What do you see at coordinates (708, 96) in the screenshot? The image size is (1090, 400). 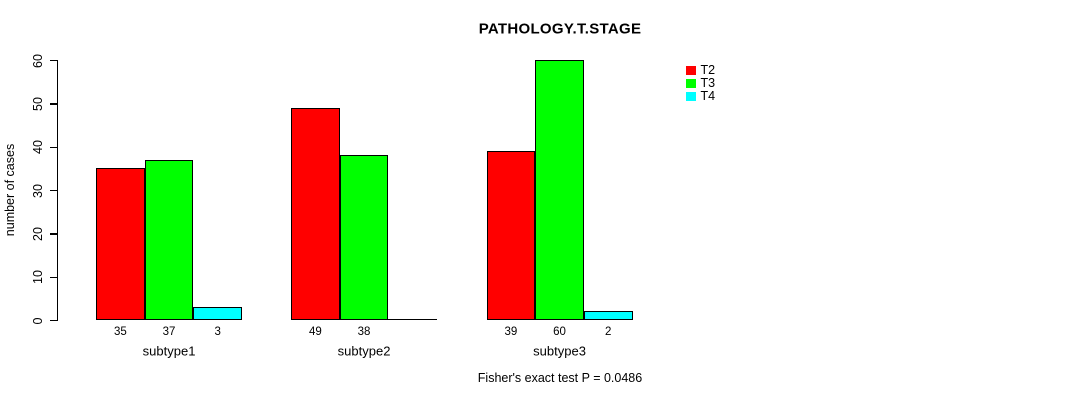 I see `legend-label: T4` at bounding box center [708, 96].